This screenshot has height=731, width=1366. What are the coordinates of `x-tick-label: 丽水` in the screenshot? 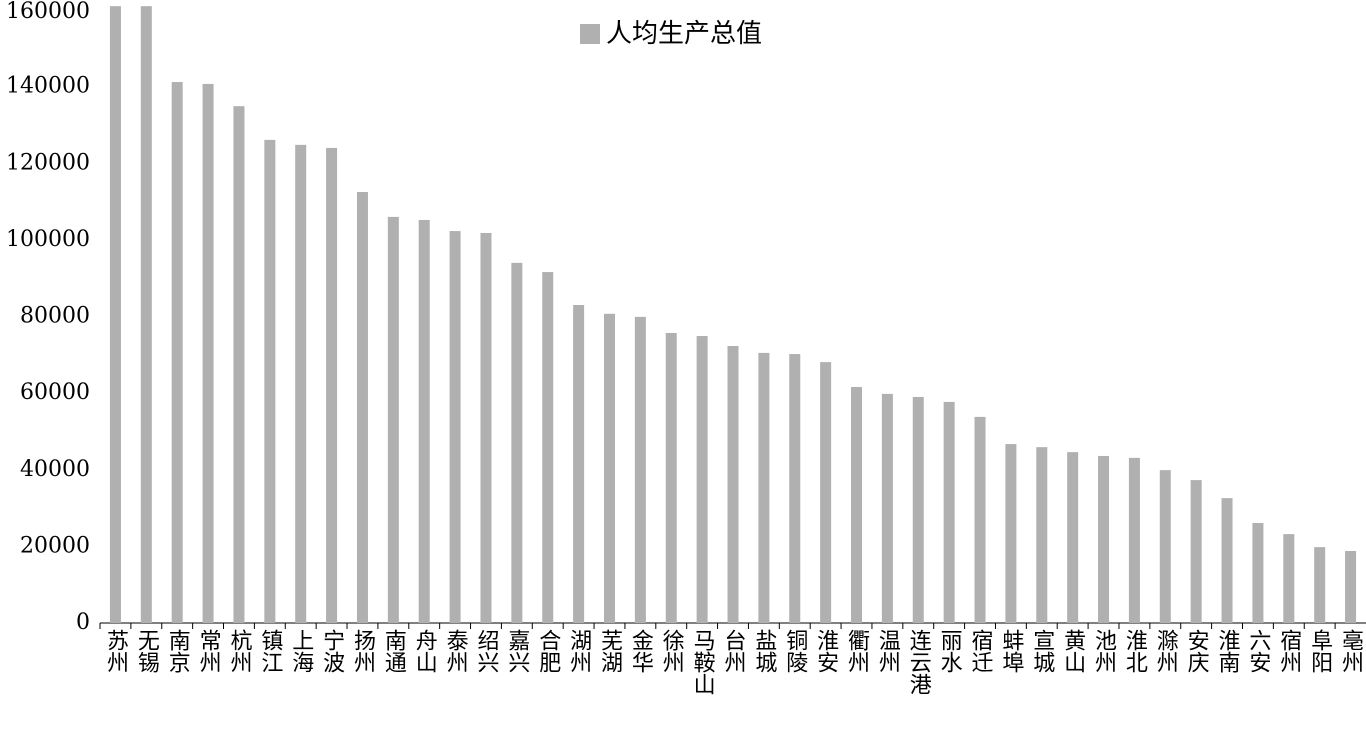 It's located at (950, 651).